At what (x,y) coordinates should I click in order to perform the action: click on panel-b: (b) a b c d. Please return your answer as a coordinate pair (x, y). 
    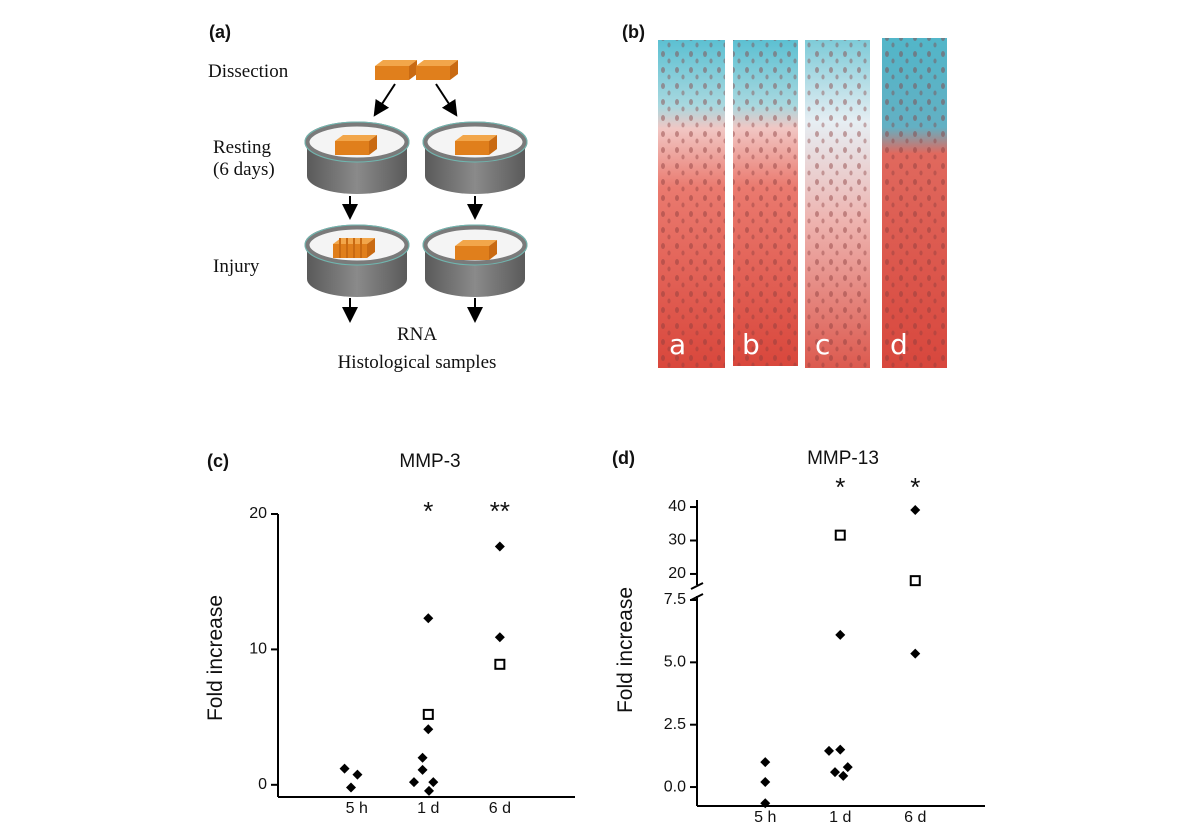
    Looking at the image, I should click on (784, 195).